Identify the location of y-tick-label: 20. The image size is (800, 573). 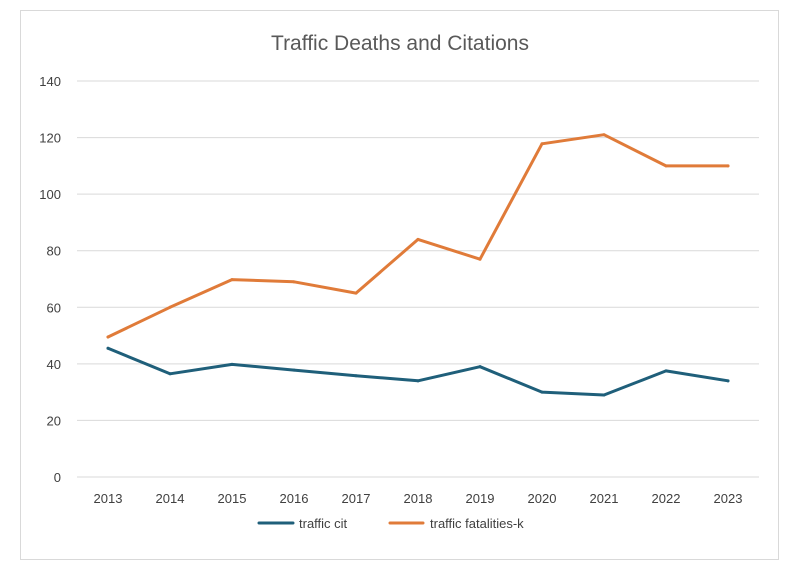
(54, 420).